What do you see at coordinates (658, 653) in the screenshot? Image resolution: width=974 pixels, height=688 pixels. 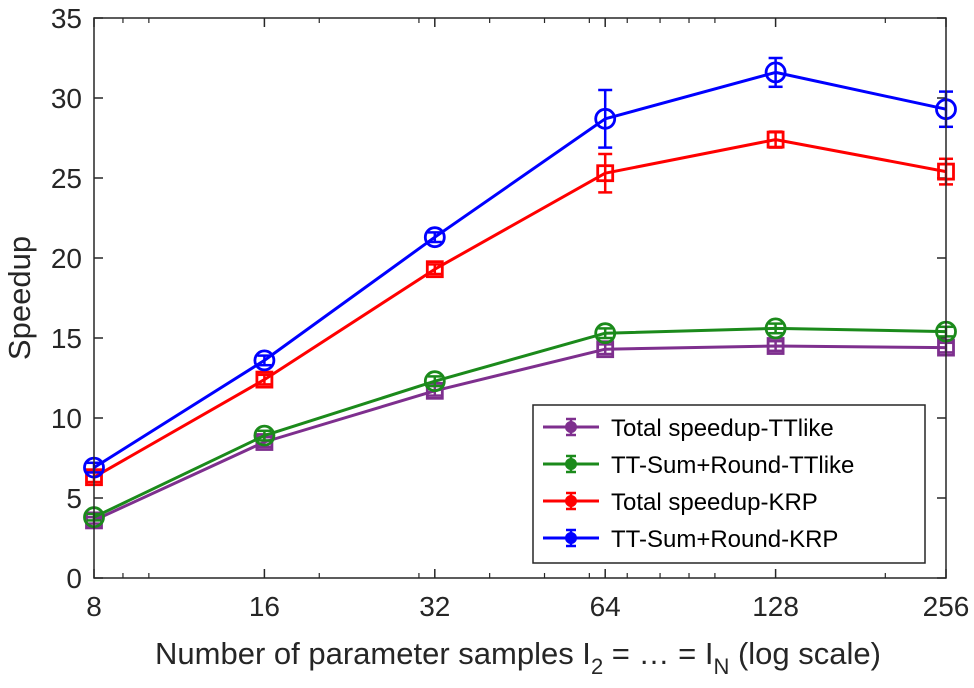 I see `x-axis-label-middle: = … = I` at bounding box center [658, 653].